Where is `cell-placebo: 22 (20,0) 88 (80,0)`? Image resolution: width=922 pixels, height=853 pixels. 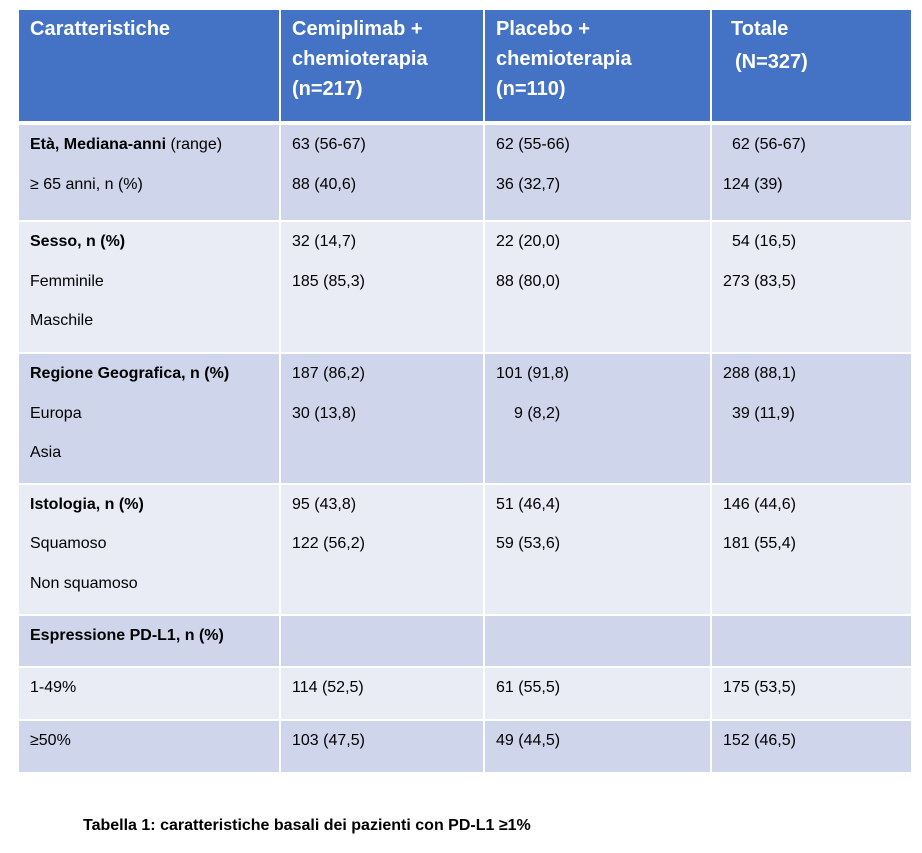 cell-placebo: 22 (20,0) 88 (80,0) is located at coordinates (598, 287).